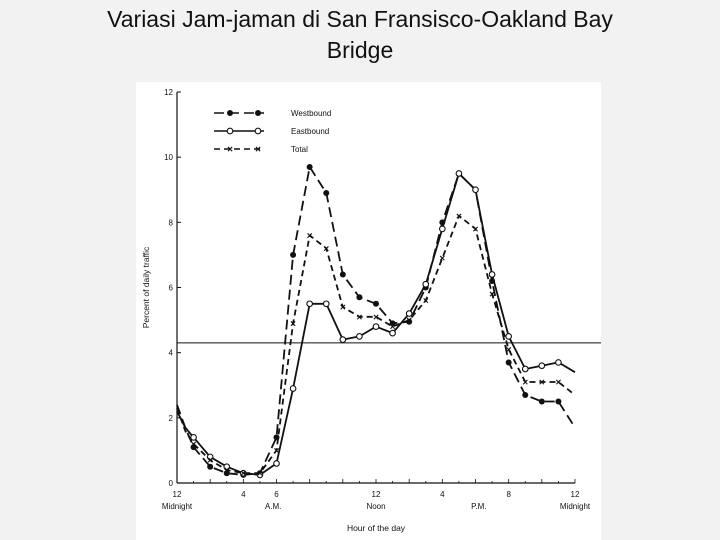 This screenshot has height=540, width=720. Describe the element at coordinates (273, 506) in the screenshot. I see `x-period-label: A.M.` at that location.